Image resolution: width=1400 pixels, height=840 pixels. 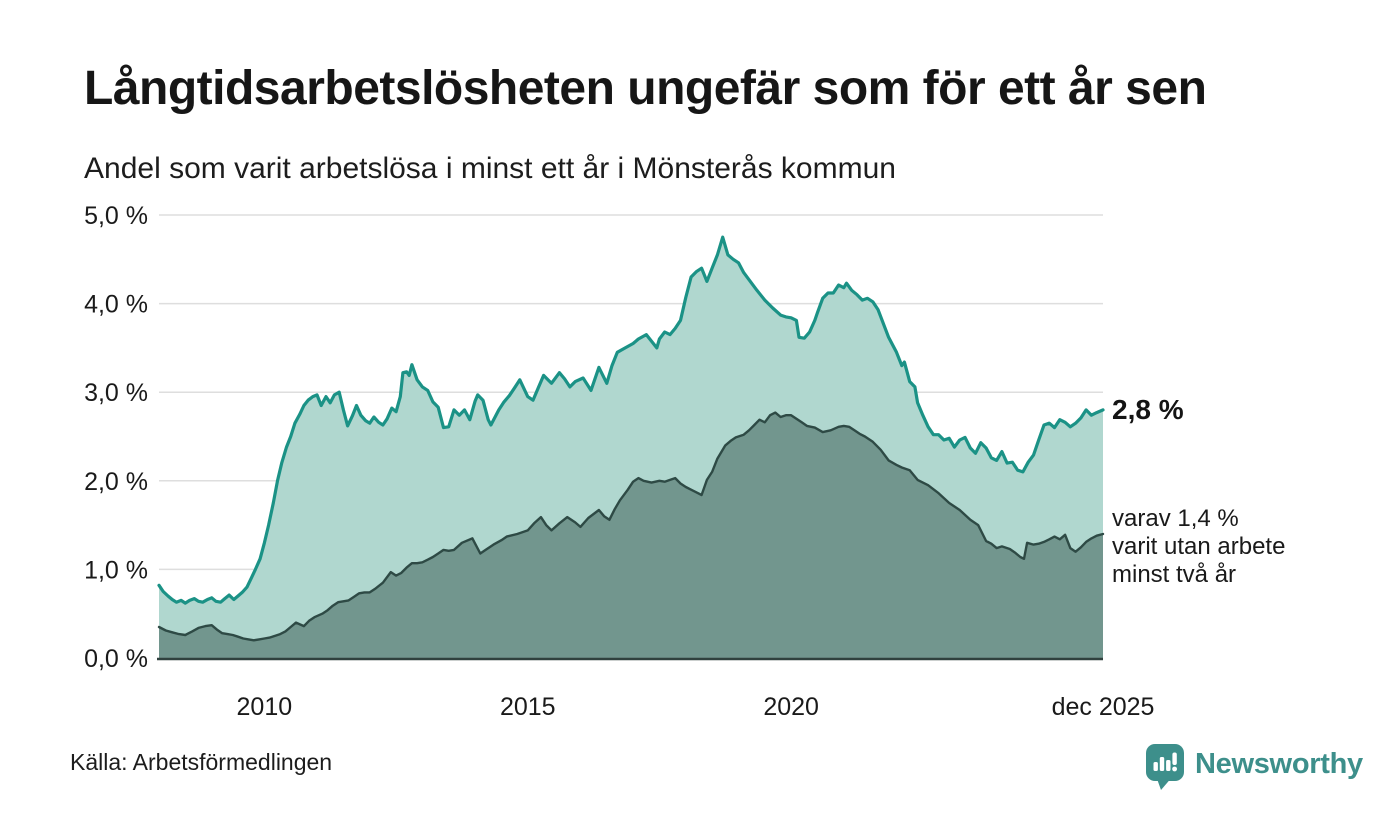 I want to click on svg-text: 4,0 %, so click(x=116, y=305).